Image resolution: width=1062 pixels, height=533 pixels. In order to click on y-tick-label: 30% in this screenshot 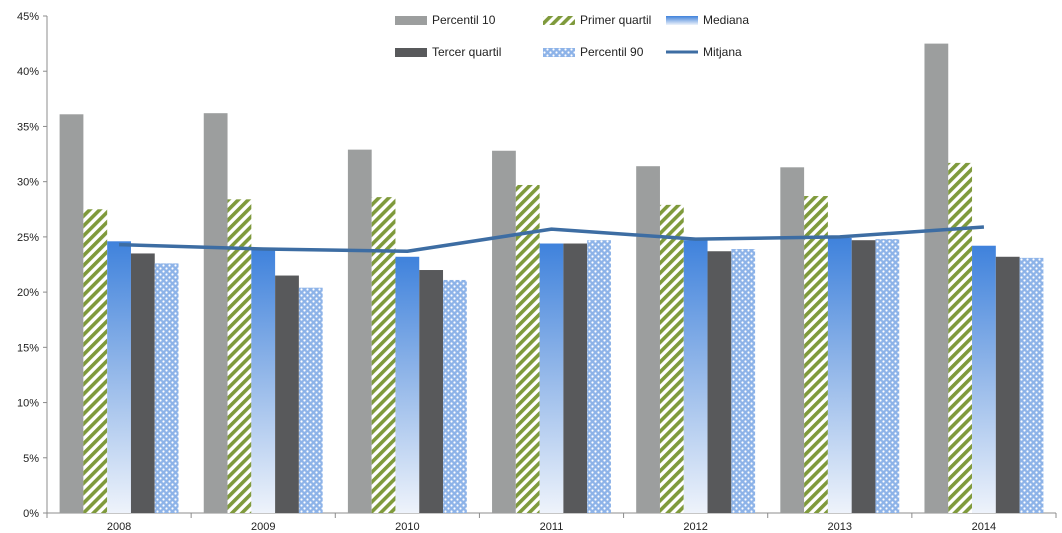, I will do `click(28, 183)`.